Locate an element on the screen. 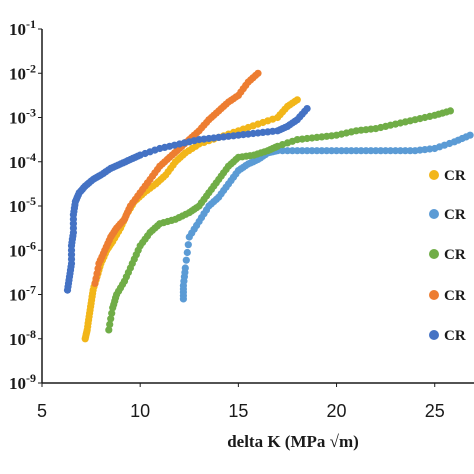 The width and height of the screenshot is (474, 474). x-axis-ticks: 5 10 15 20 25 is located at coordinates (241, 402).